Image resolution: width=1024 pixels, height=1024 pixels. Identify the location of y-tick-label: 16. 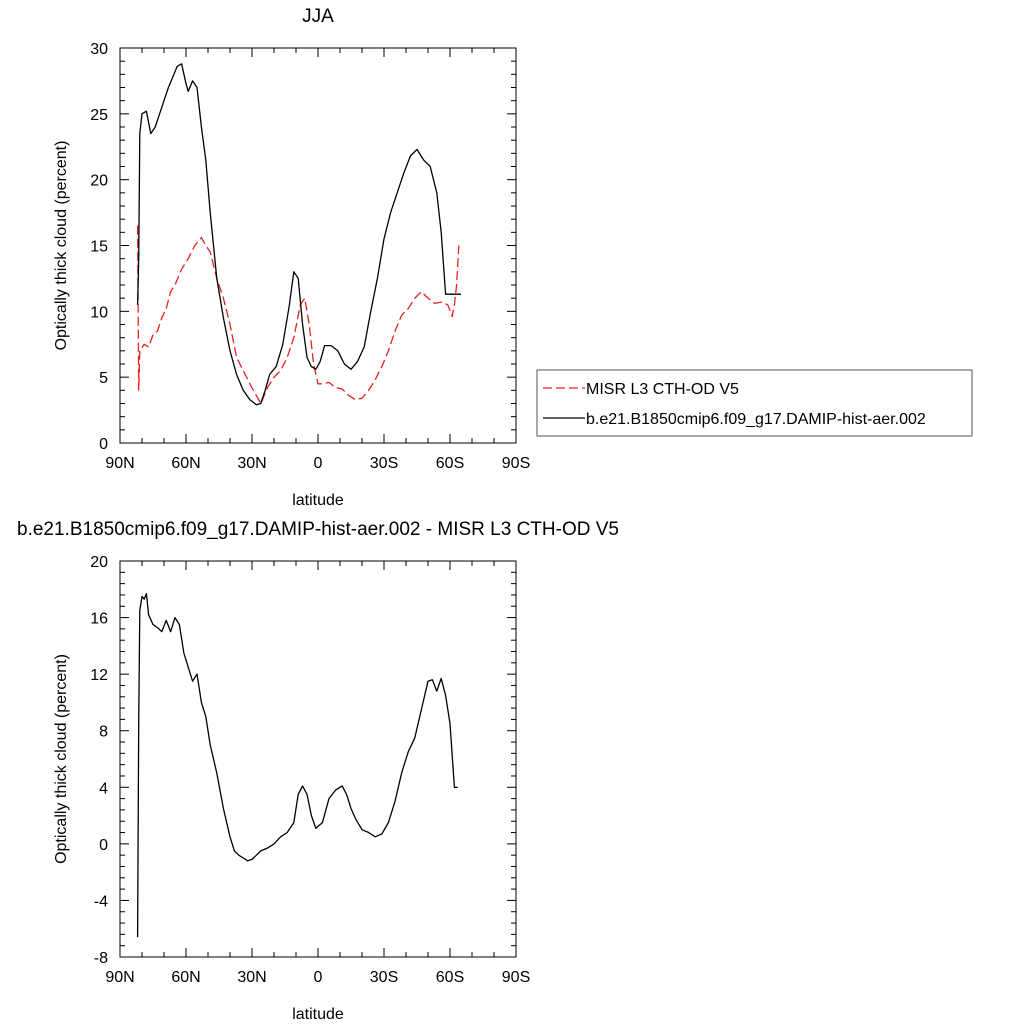
(99, 619).